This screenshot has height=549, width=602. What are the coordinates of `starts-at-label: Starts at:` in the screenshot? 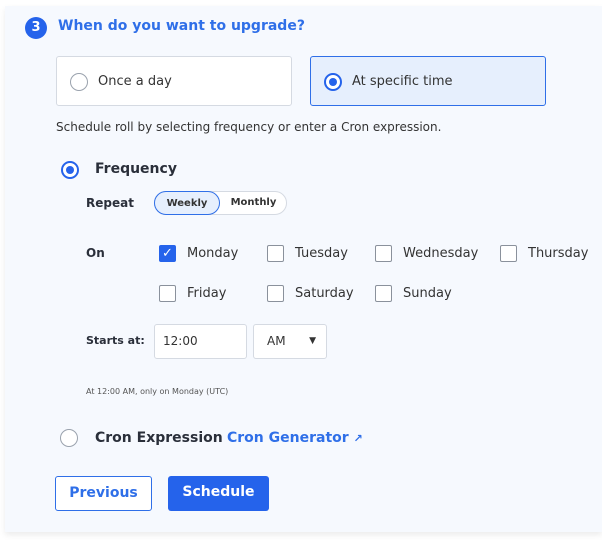 It's located at (115, 340).